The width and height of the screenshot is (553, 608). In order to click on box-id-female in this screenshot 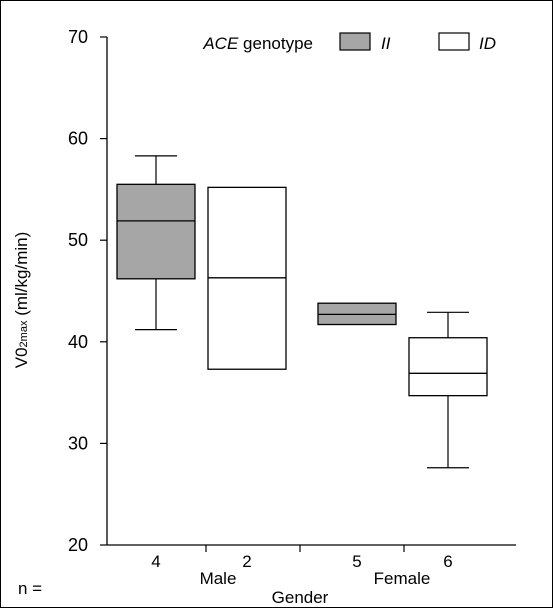, I will do `click(448, 390)`.